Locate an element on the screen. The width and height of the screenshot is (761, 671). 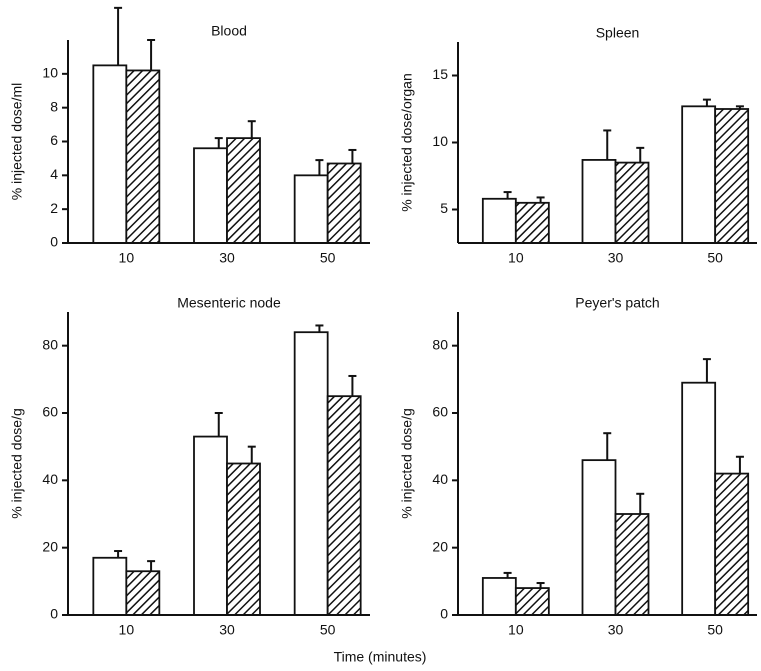
panel-title: Mesenteric node is located at coordinates (229, 303).